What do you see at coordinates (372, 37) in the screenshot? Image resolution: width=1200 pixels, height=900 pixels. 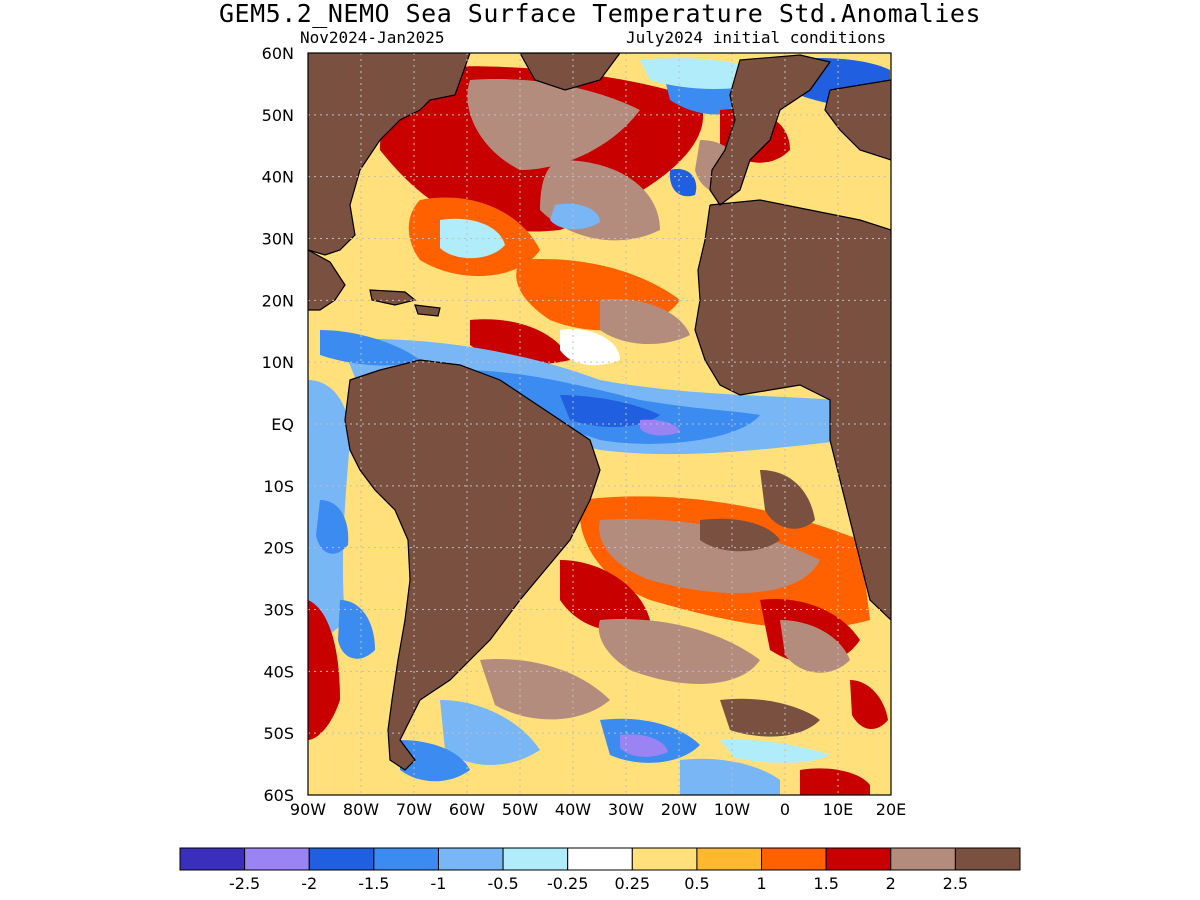 I see `forecast-period: Nov2024-Jan2025` at bounding box center [372, 37].